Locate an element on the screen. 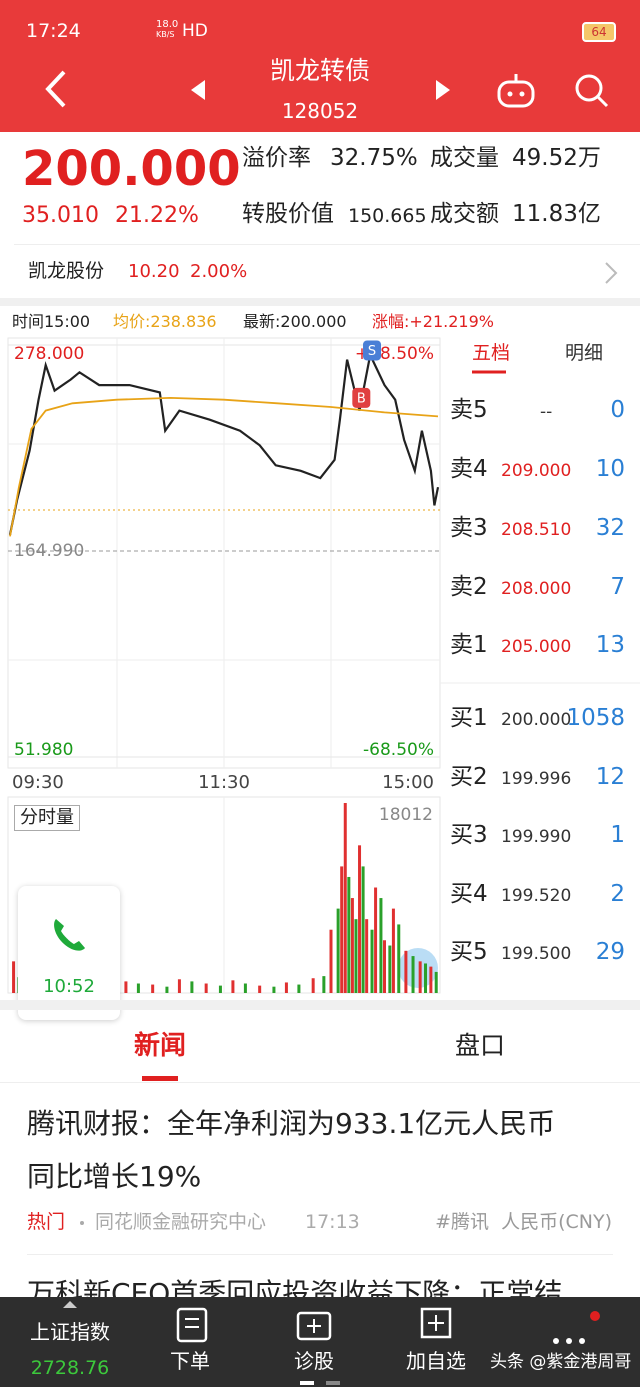 The image size is (640, 1387). news-source: 同花顺金融研究中心 is located at coordinates (181, 1222).